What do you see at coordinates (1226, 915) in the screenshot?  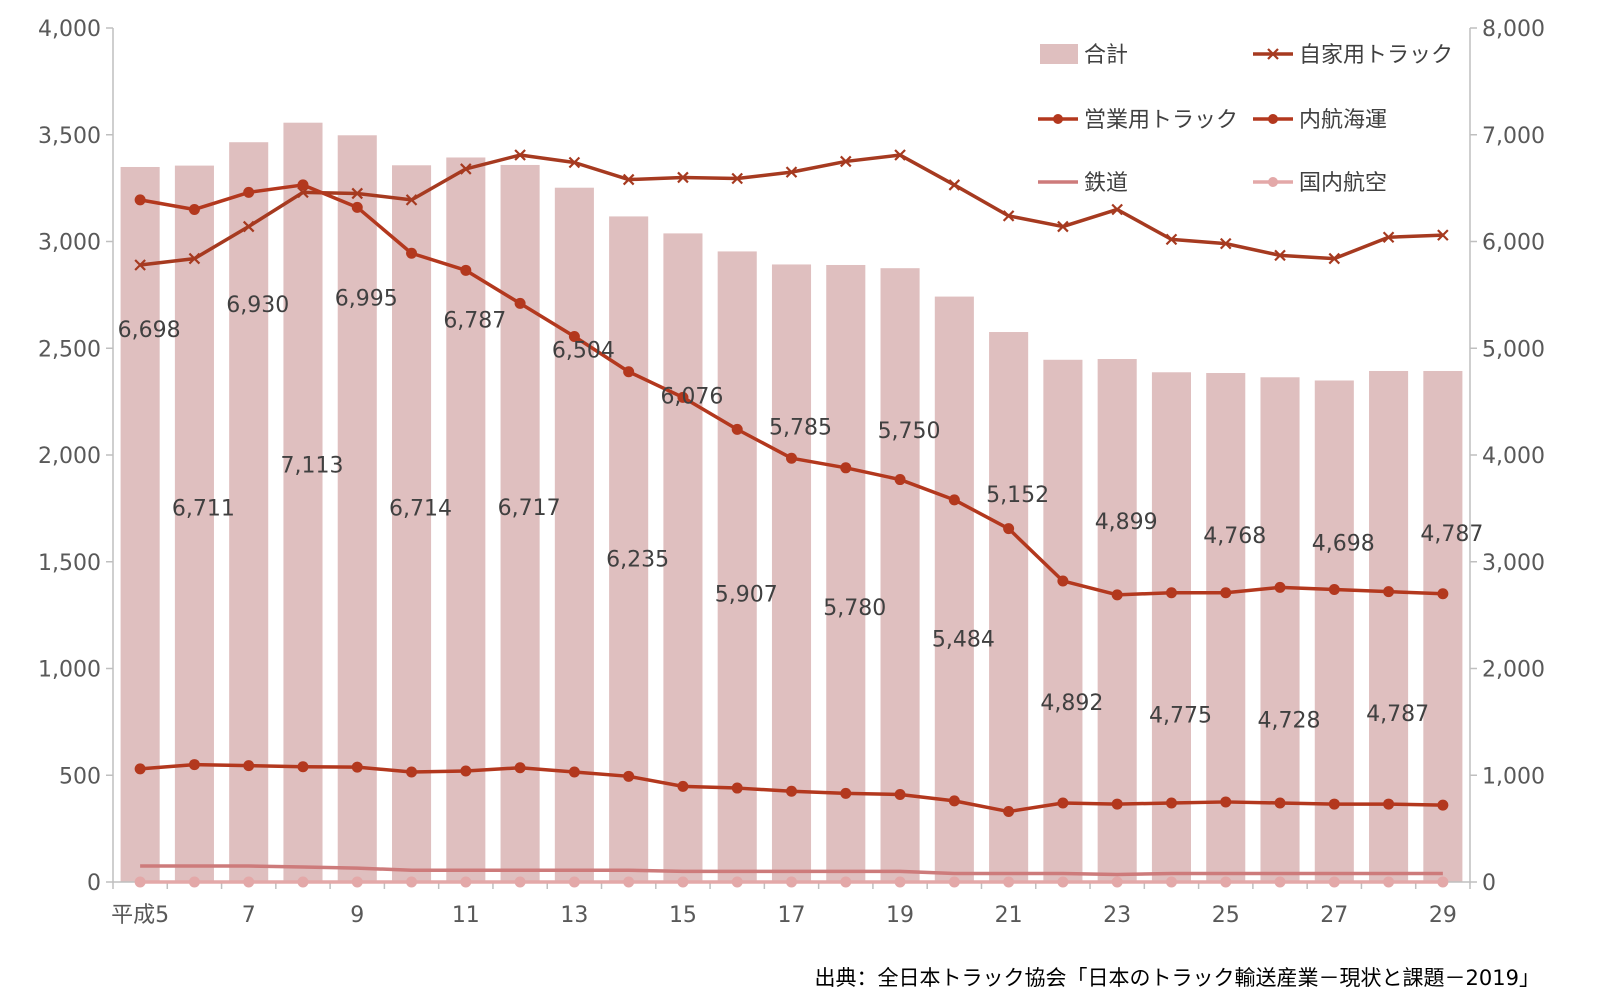 I see `x-tick-label: 25` at bounding box center [1226, 915].